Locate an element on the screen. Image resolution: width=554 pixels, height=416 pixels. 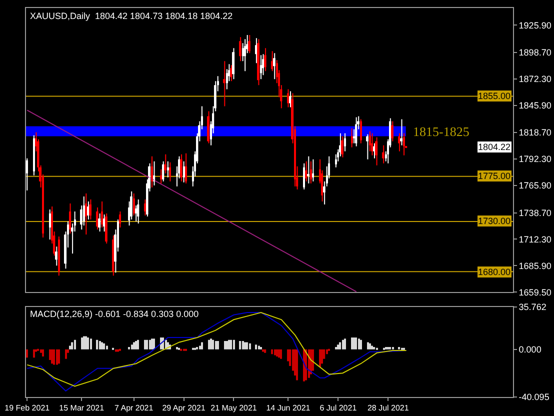
ref-line-label: 1680.00 is located at coordinates (494, 272).